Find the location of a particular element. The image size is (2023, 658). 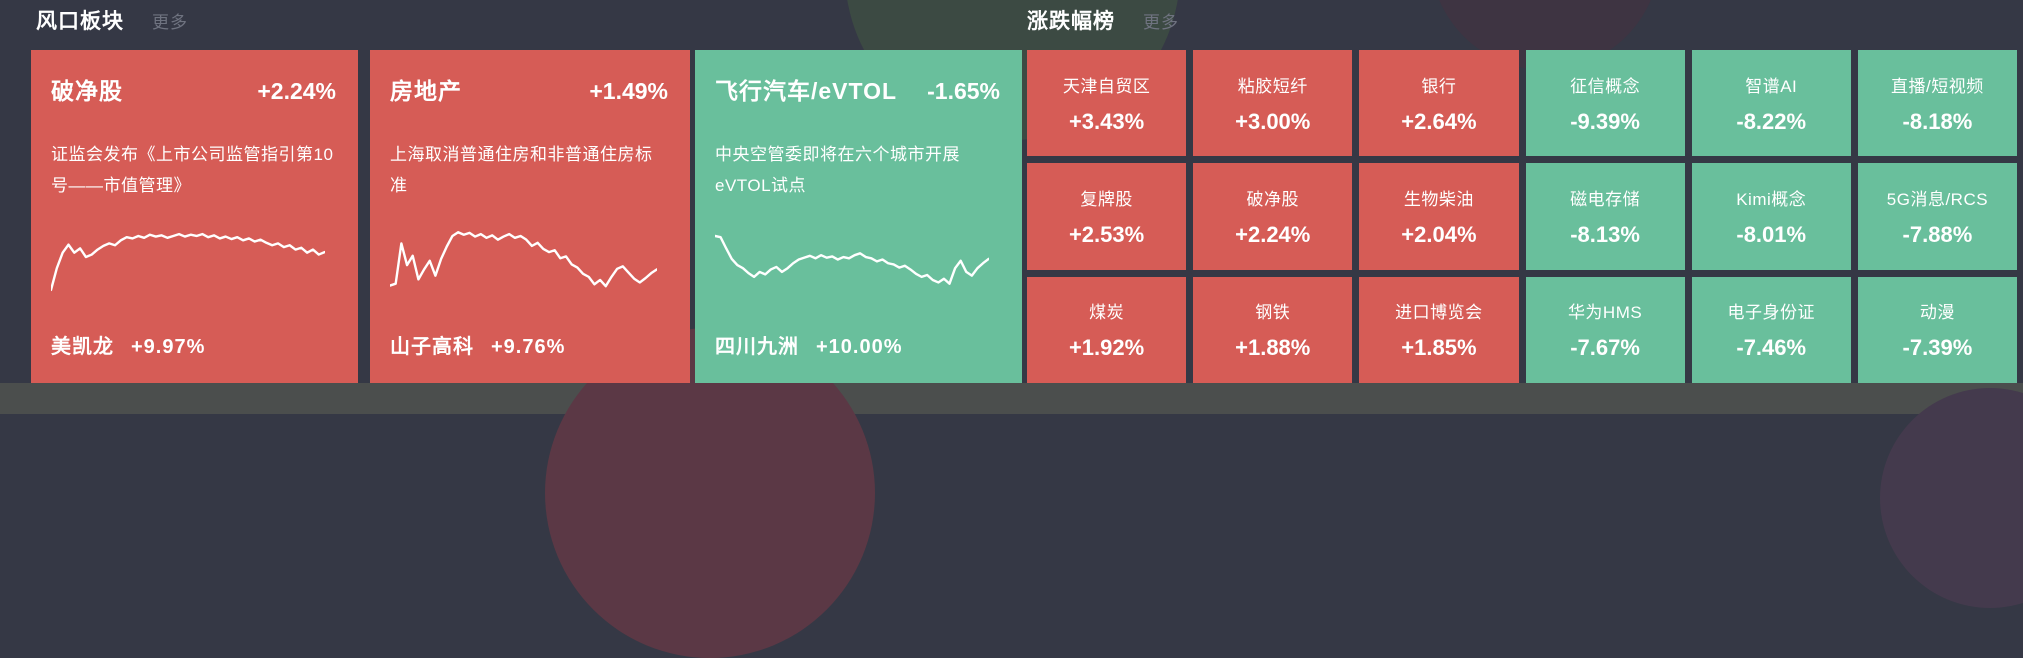

rank-title: 涨跌幅榜 is located at coordinates (1071, 21).